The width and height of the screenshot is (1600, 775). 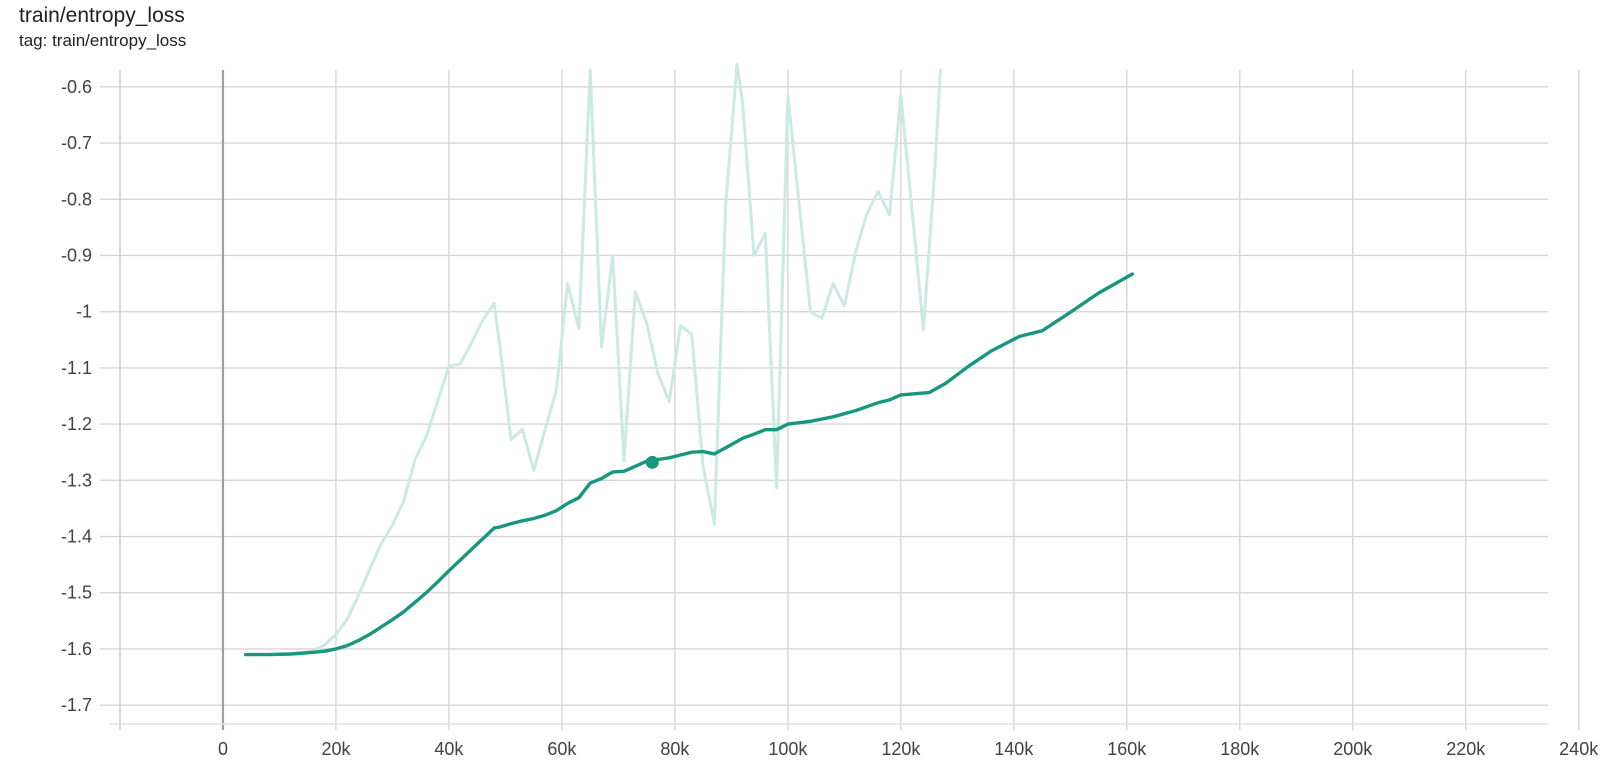 I want to click on y-tick-label: -1.5, so click(x=76, y=593).